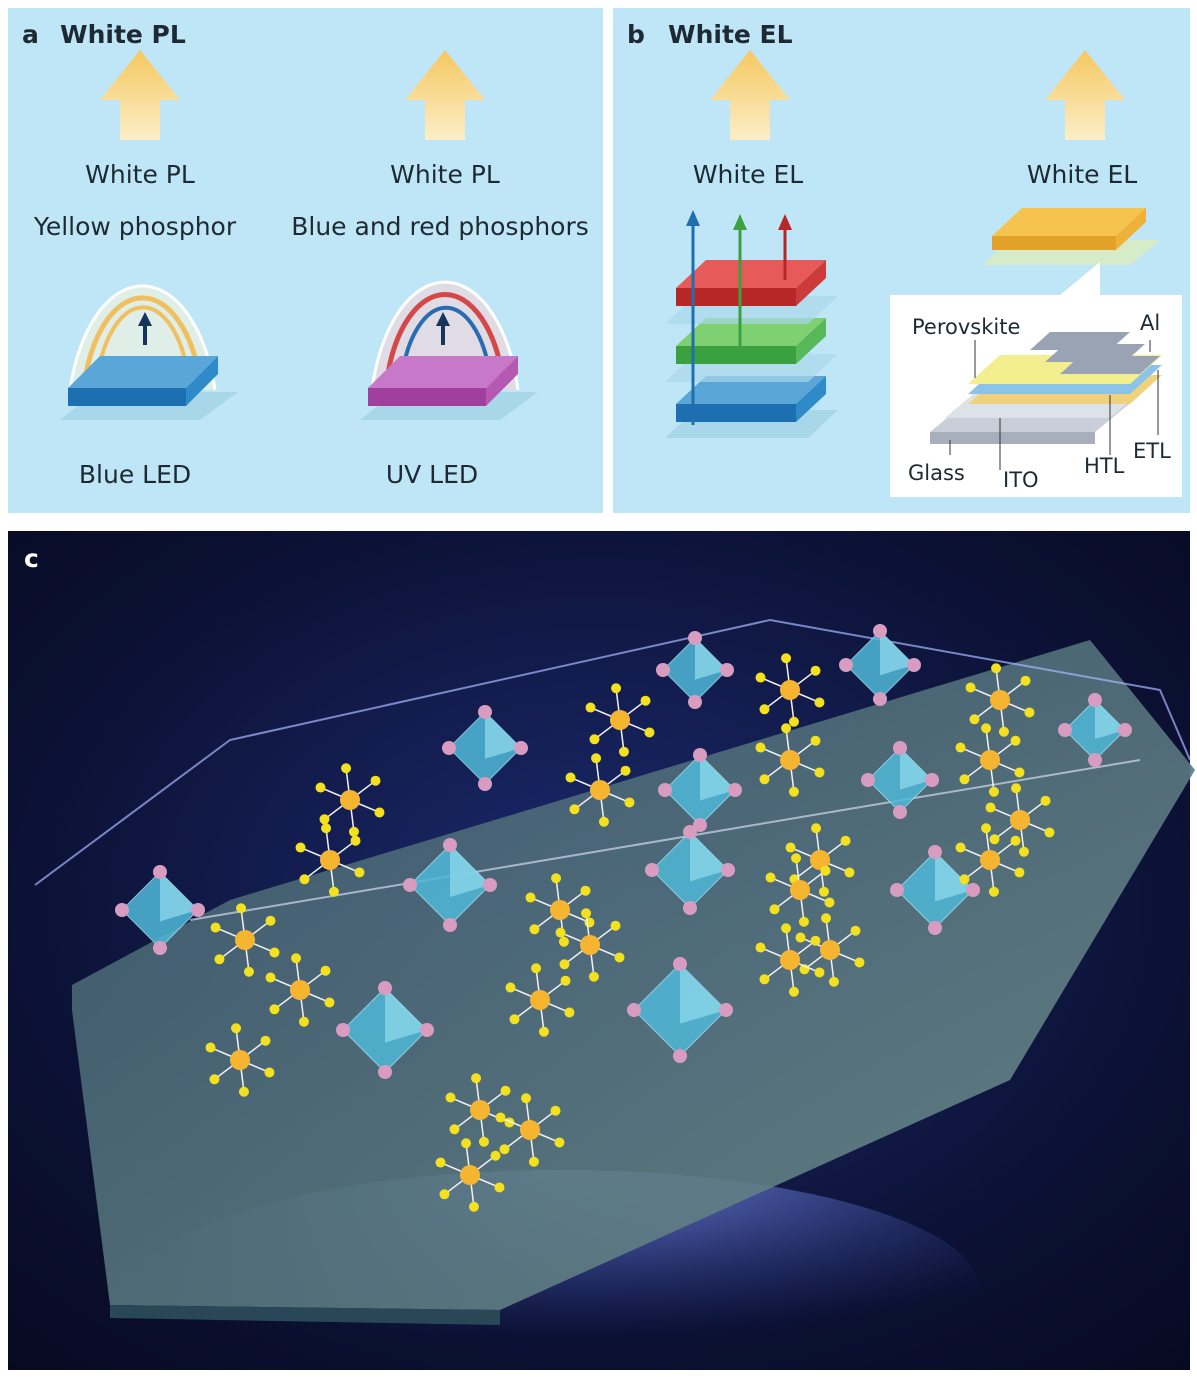 This screenshot has width=1197, height=1378. What do you see at coordinates (445, 174) in the screenshot?
I see `output-label: White PL` at bounding box center [445, 174].